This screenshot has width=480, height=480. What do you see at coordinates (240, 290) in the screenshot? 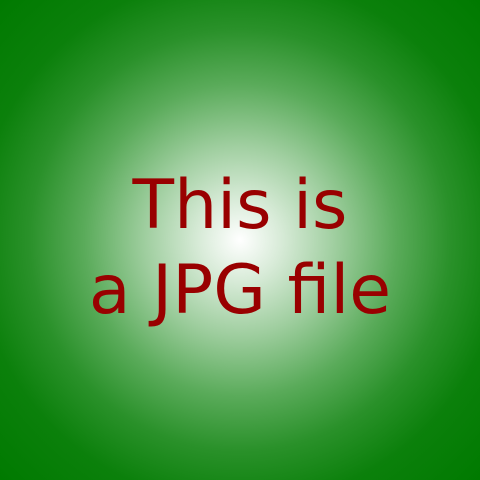
I see `caption-line-2: a JPG file` at bounding box center [240, 290].